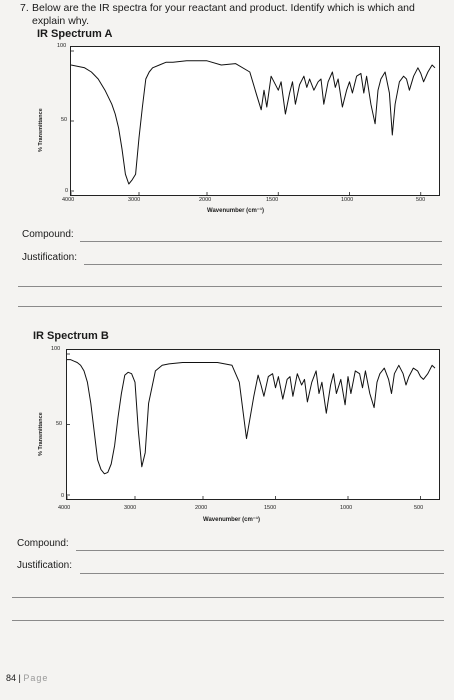  Describe the element at coordinates (419, 508) in the screenshot. I see `spectrum-b-xtick-500: 500` at that location.